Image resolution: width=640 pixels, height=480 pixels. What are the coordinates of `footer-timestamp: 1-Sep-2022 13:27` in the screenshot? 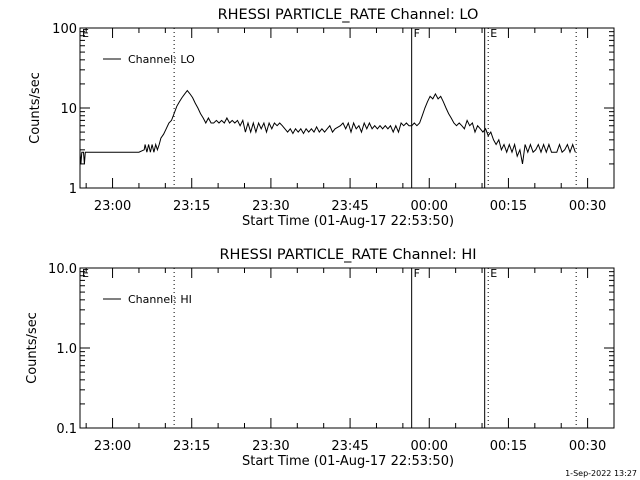 It's located at (601, 473).